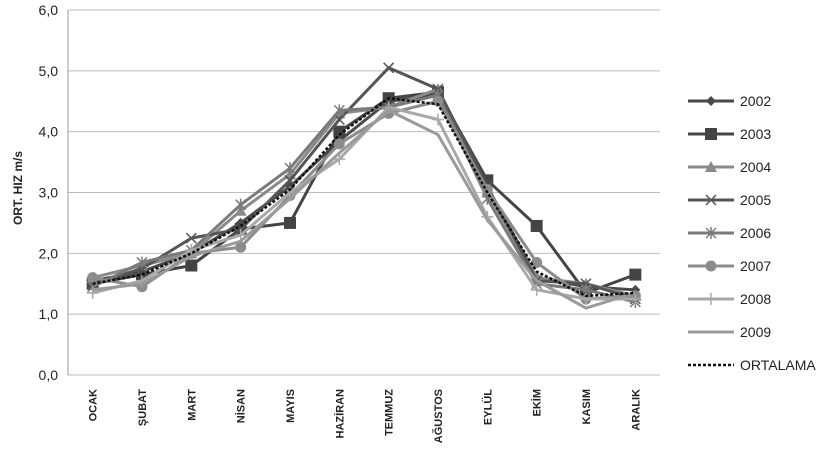 This screenshot has width=829, height=461. Describe the element at coordinates (18, 188) in the screenshot. I see `y-axis-label: ORT. HIZ m/s` at that location.